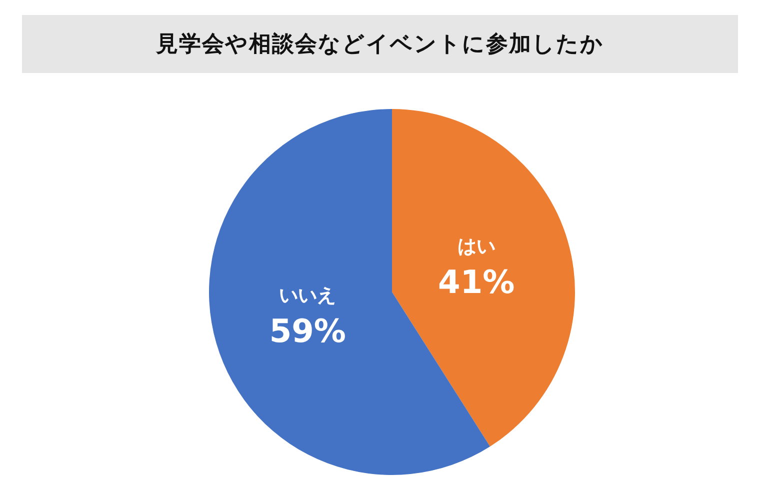  I want to click on chart-title: 見学会や相談会などイベントに参加したか, so click(380, 44).